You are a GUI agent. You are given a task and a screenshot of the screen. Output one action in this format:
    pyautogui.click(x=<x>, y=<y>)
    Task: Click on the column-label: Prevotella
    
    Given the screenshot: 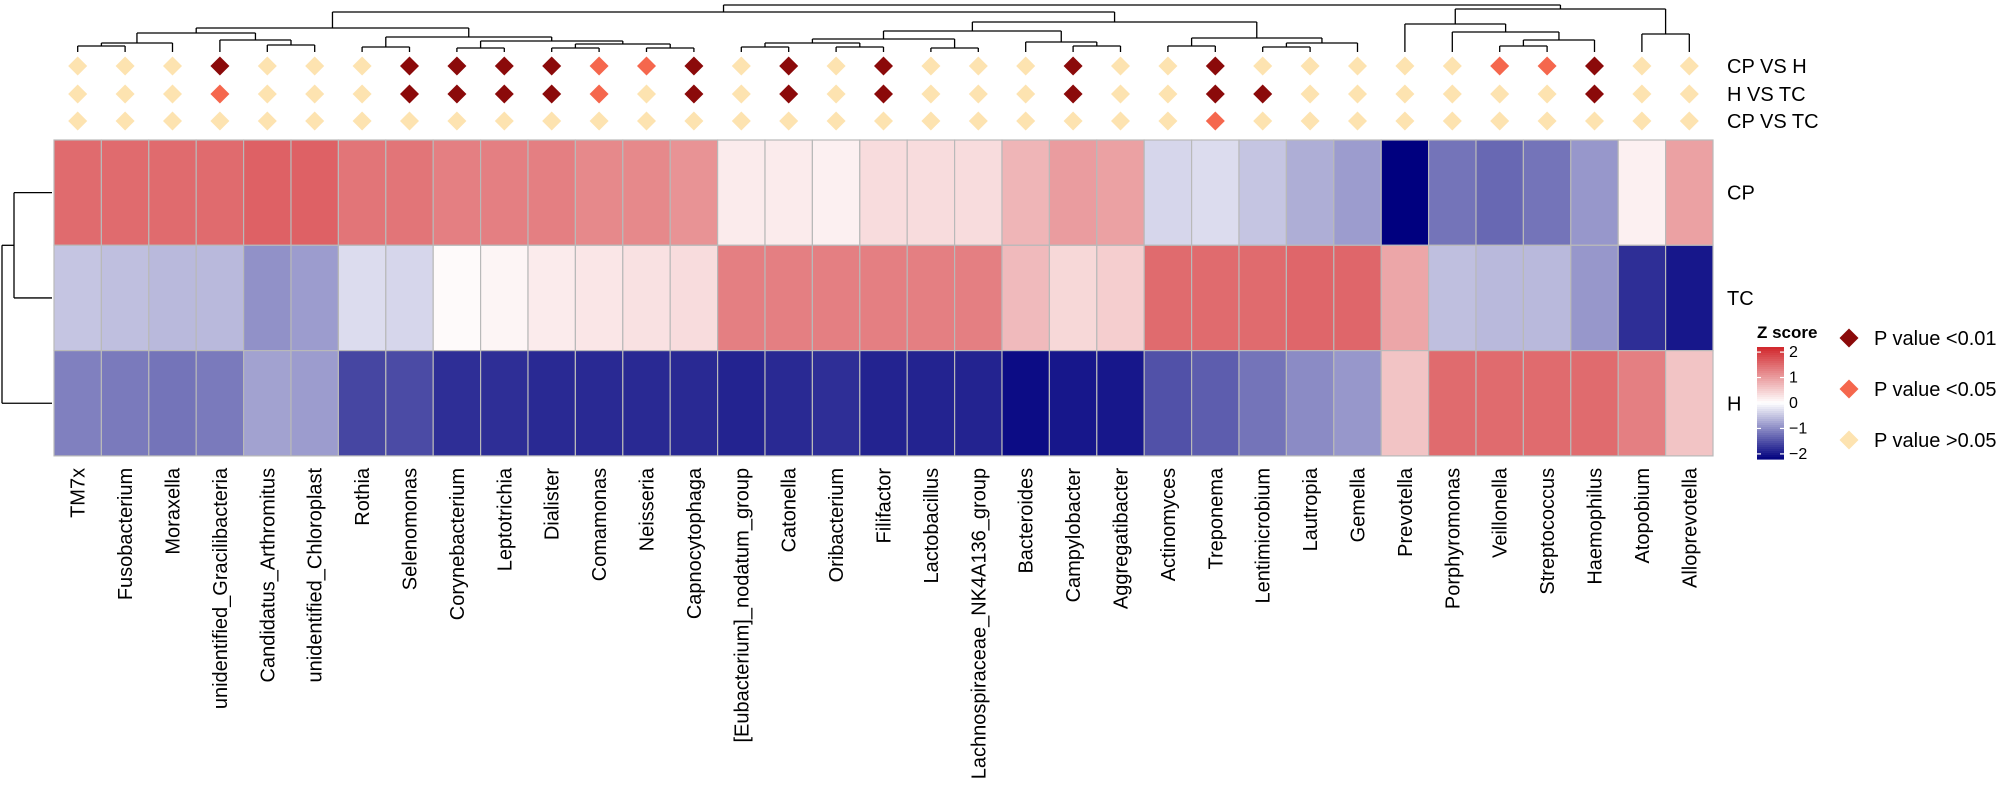 What is the action you would take?
    pyautogui.click(x=1406, y=512)
    